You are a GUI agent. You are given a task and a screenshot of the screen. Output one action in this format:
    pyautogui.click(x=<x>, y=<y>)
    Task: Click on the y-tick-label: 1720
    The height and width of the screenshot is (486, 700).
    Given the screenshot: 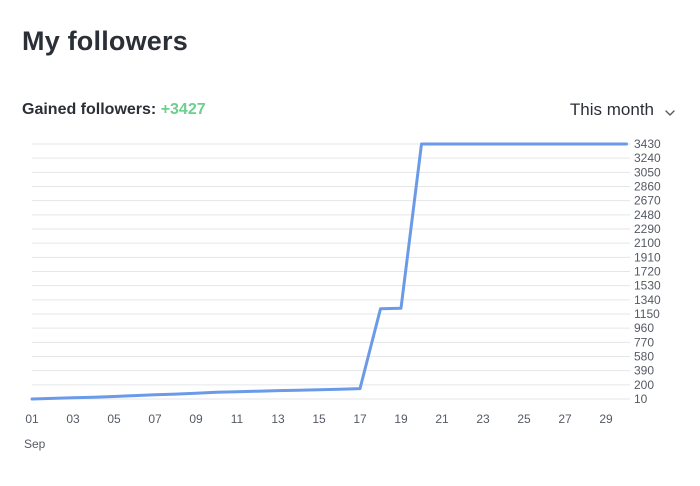 What is the action you would take?
    pyautogui.click(x=647, y=272)
    